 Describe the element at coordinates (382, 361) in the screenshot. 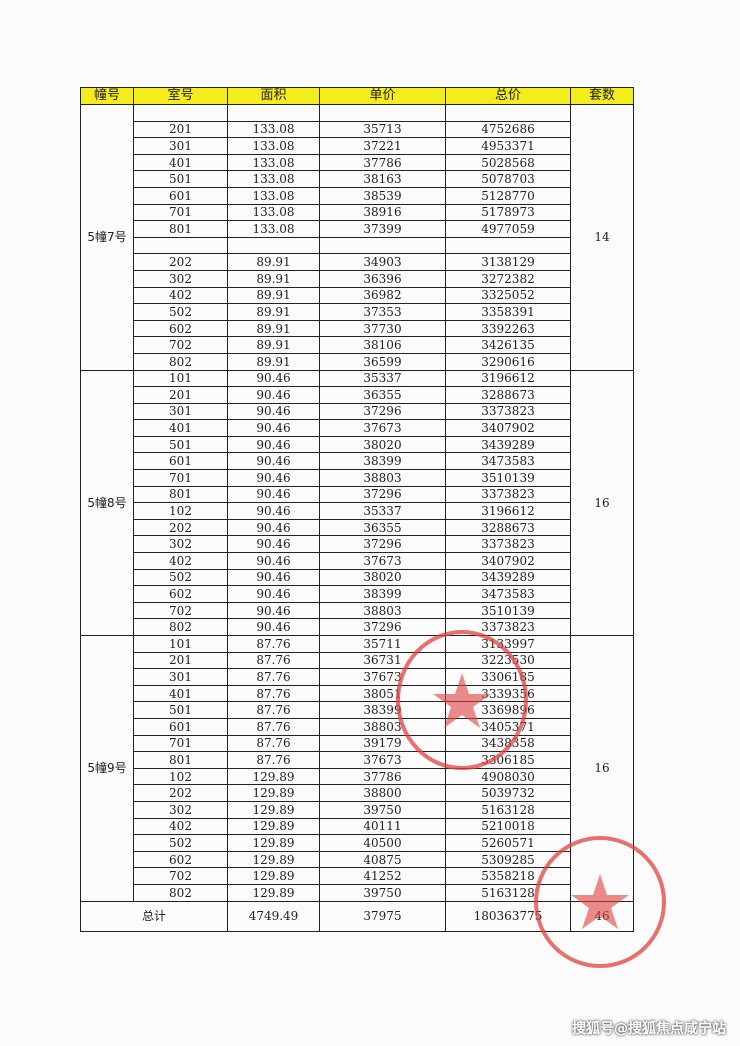

I see `unit-price-cell: 36599` at that location.